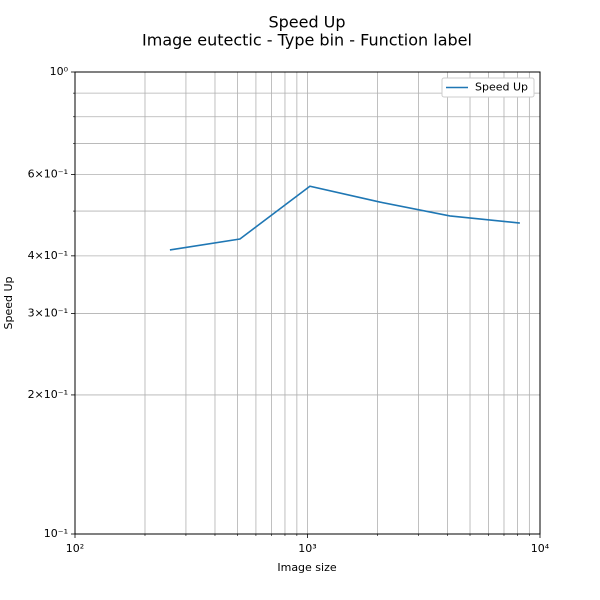 Image resolution: width=600 pixels, height=600 pixels. Describe the element at coordinates (8, 302) in the screenshot. I see `y-axis-label: Speed Up` at that location.